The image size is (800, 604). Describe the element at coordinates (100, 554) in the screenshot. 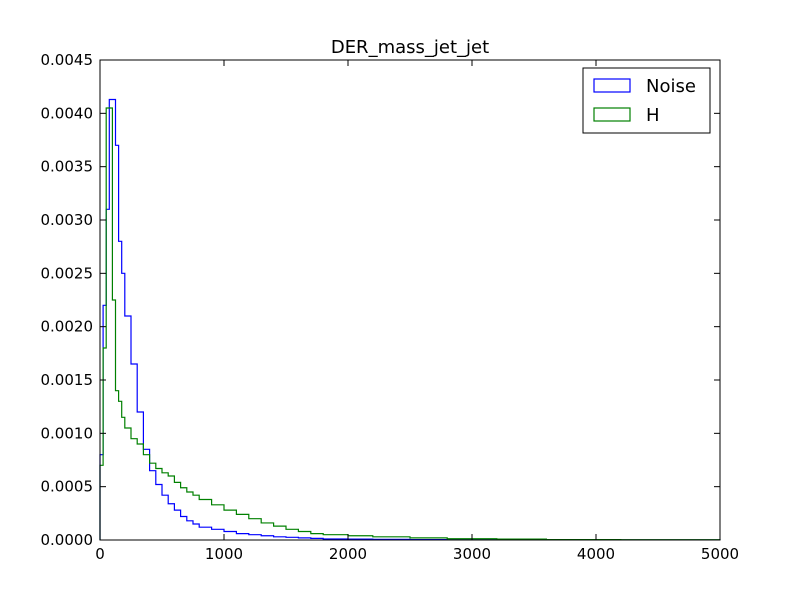

I see `x-tick-label: 0` at that location.